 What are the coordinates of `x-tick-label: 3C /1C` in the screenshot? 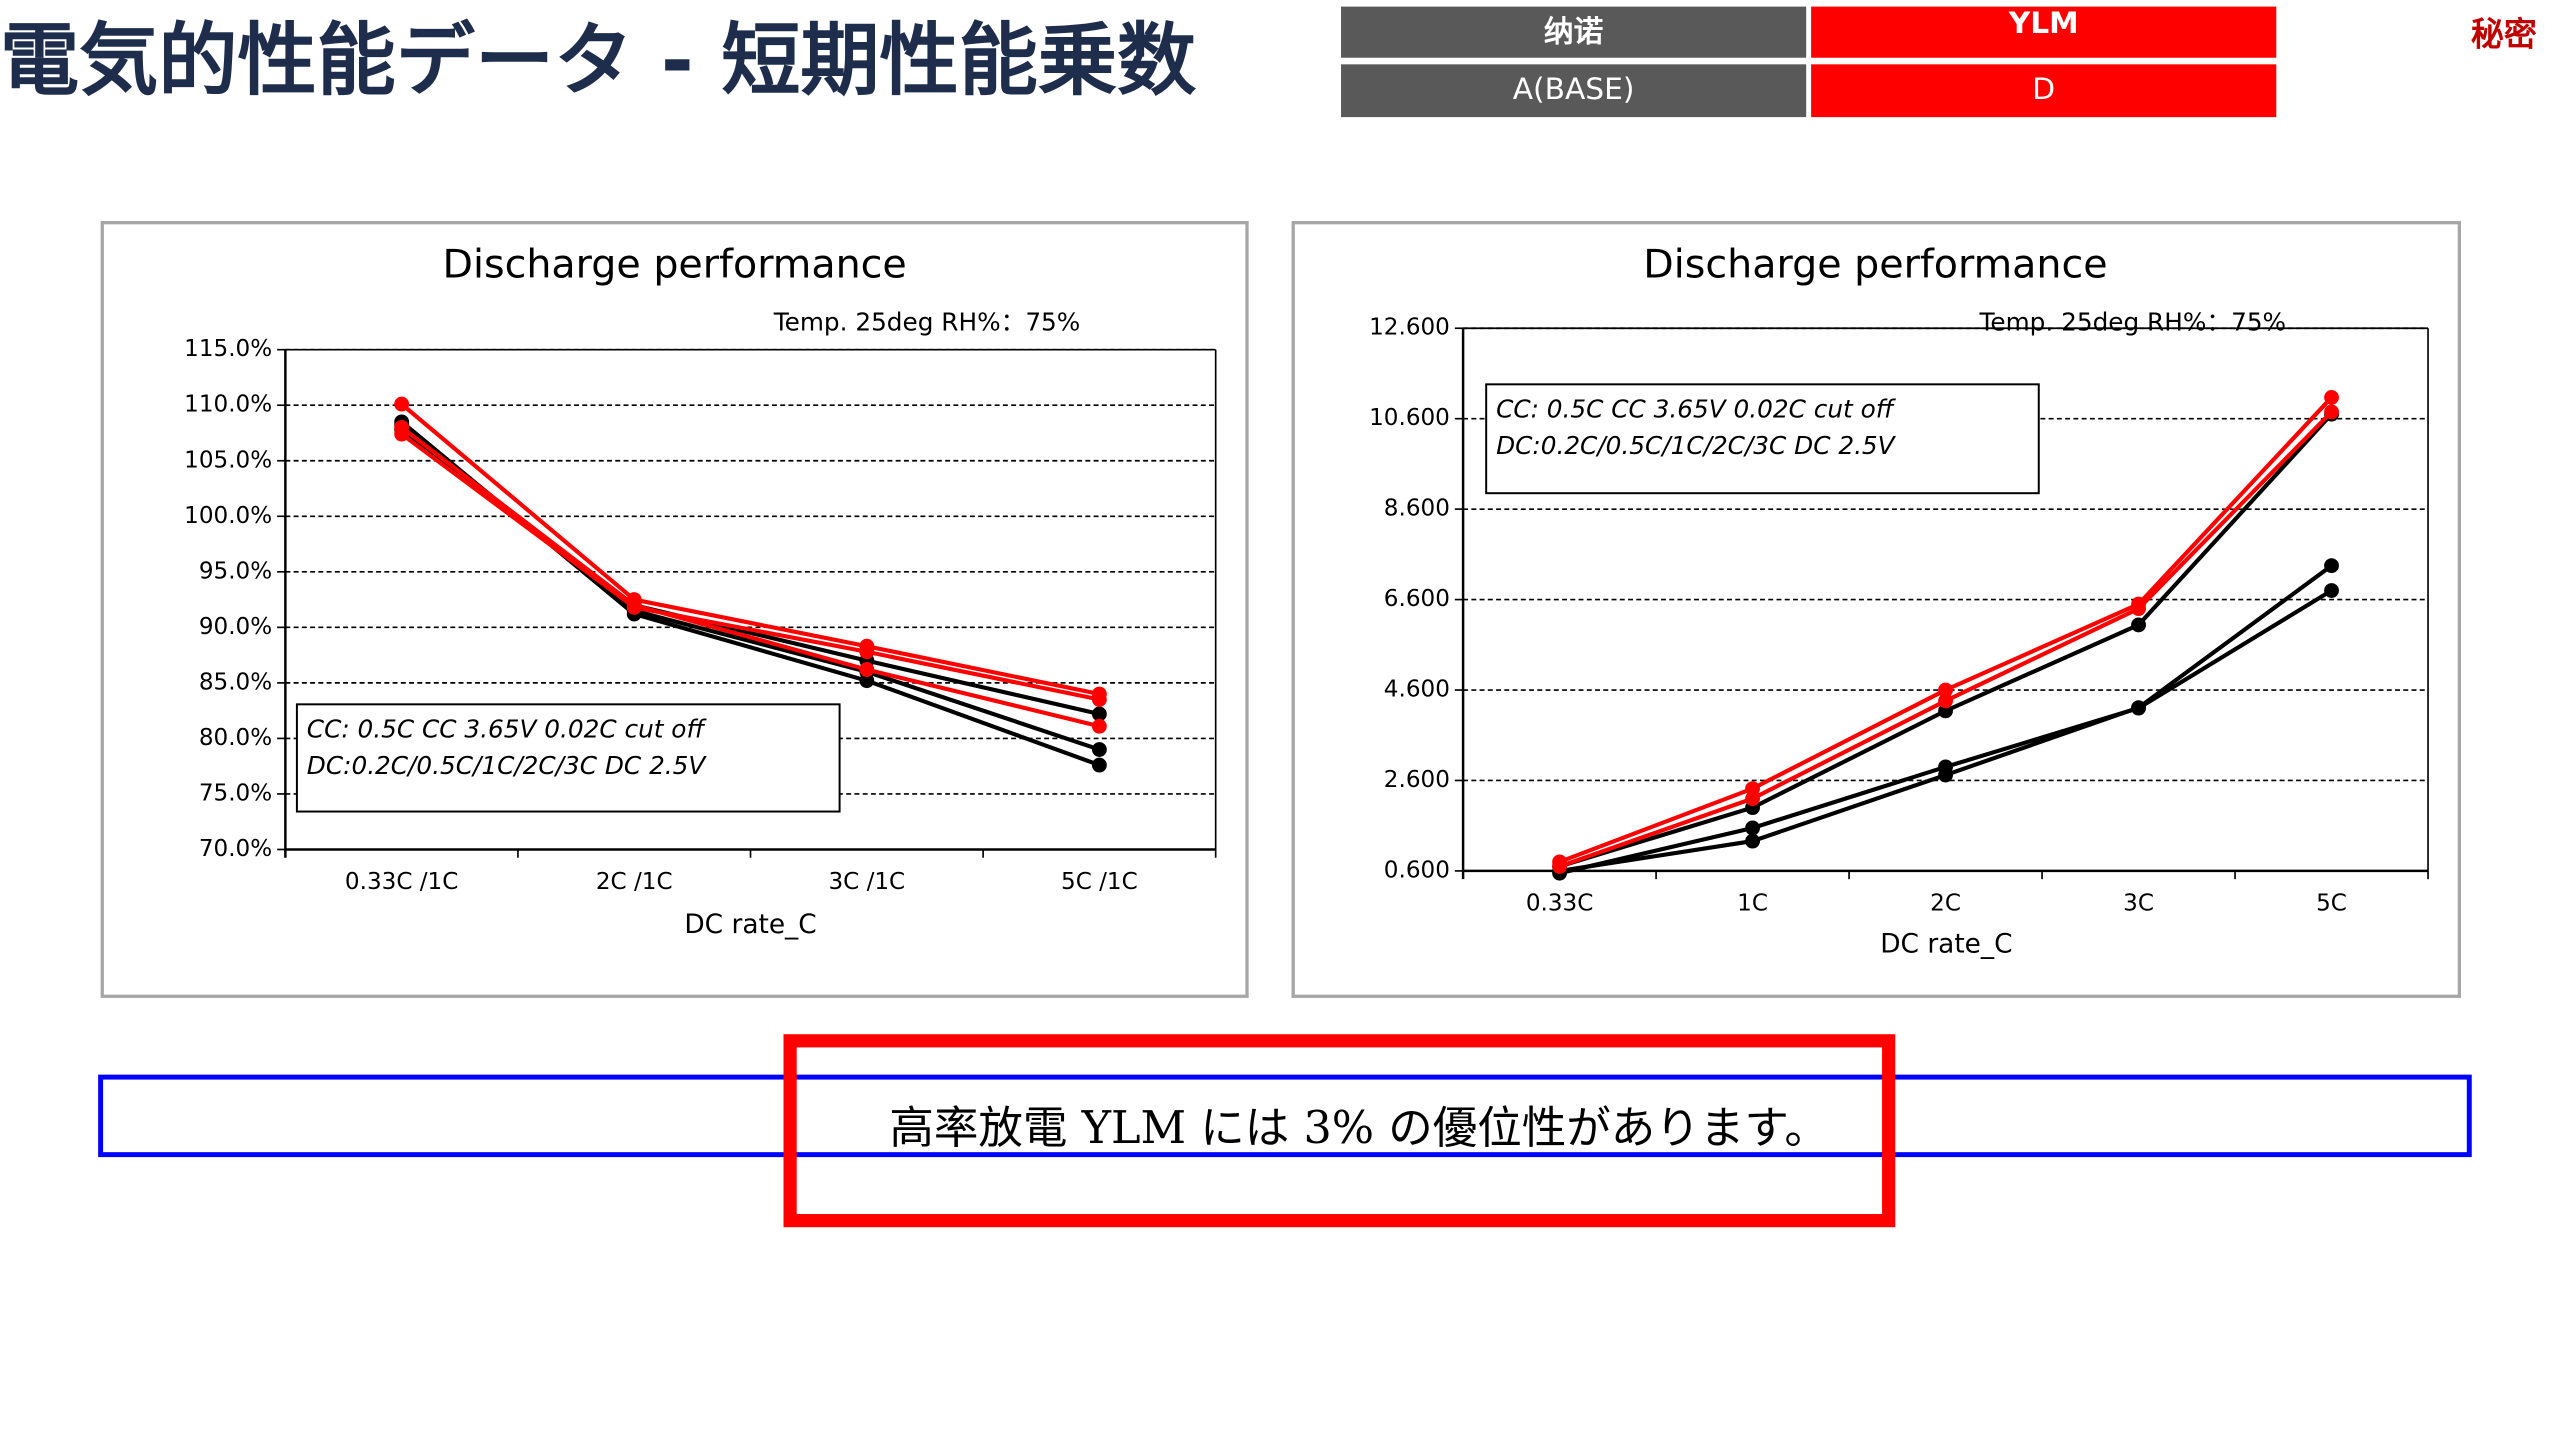 It's located at (866, 882).